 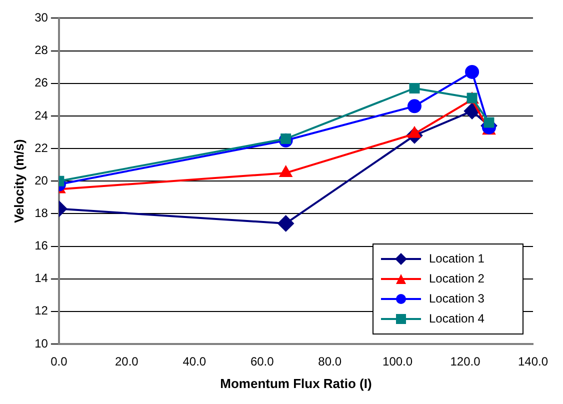 What do you see at coordinates (59, 361) in the screenshot?
I see `x-tick-label: 0.0` at bounding box center [59, 361].